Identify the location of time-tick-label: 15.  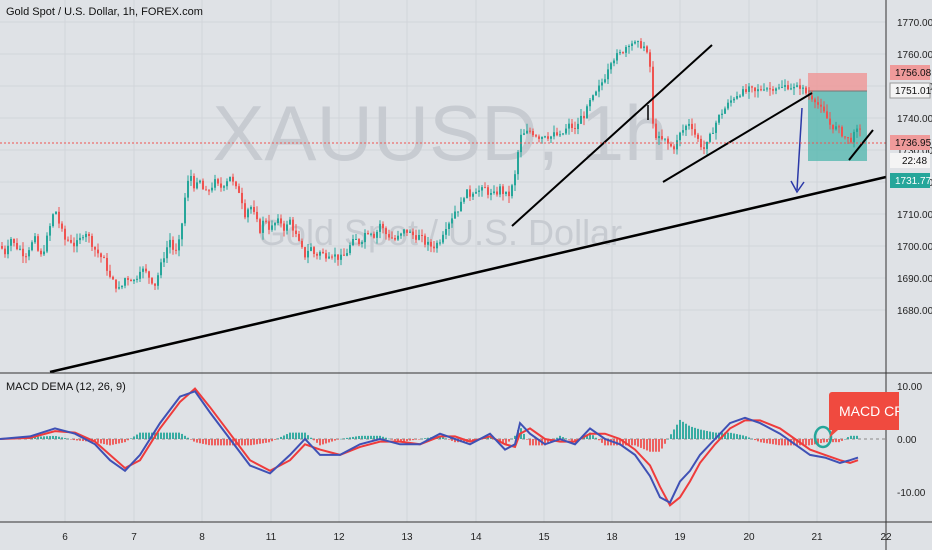
(544, 537).